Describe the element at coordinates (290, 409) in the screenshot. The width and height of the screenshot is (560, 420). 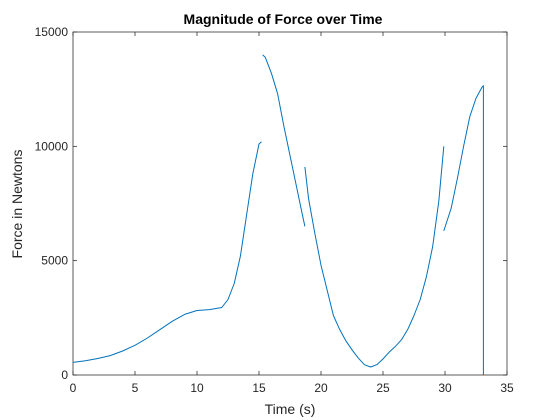
I see `x-axis-label: Time (s)` at that location.